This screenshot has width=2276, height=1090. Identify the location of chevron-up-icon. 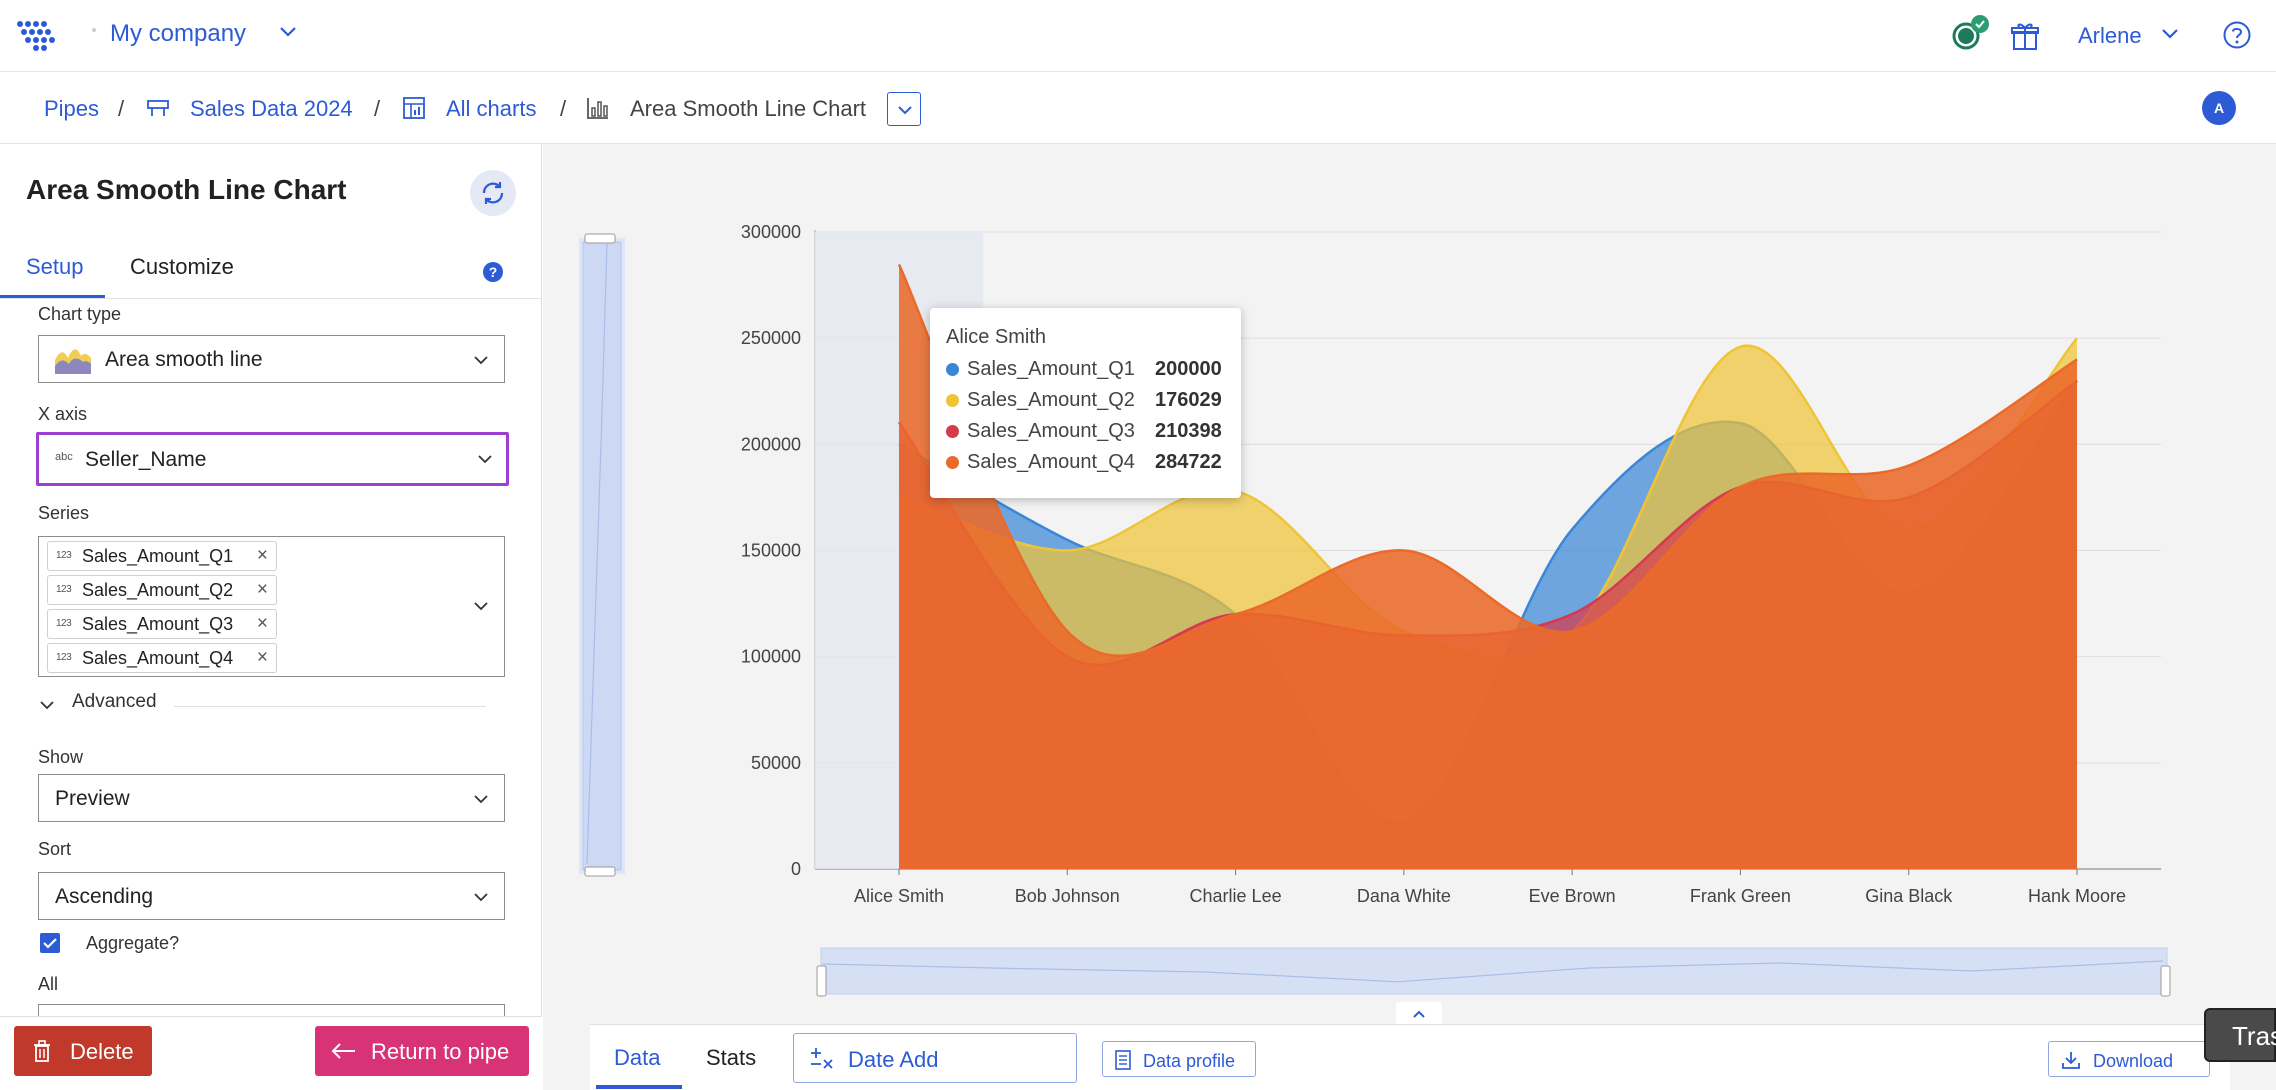
(1419, 1014).